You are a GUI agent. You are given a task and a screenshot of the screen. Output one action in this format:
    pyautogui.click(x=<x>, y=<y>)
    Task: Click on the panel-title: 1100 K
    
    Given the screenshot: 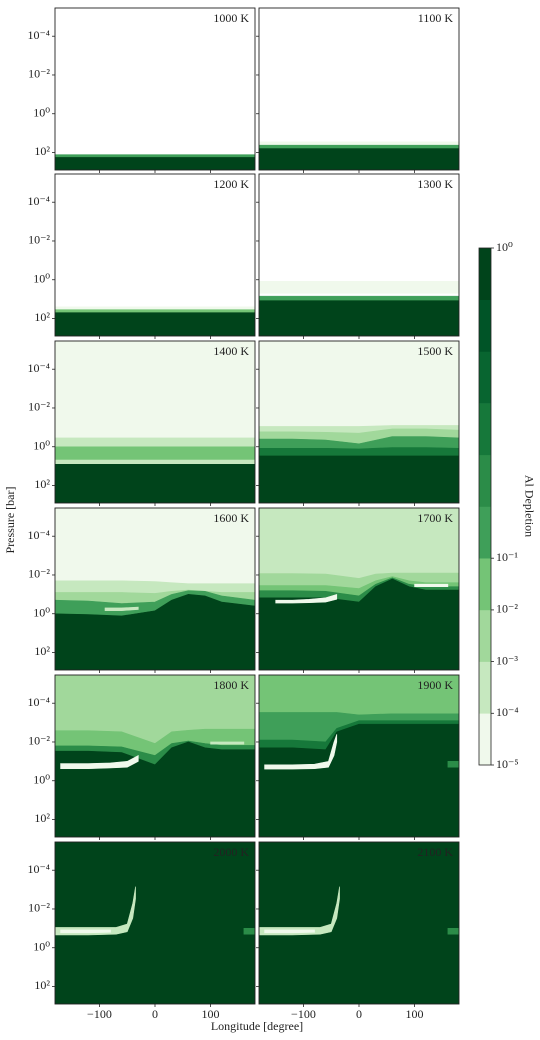 What is the action you would take?
    pyautogui.click(x=436, y=18)
    